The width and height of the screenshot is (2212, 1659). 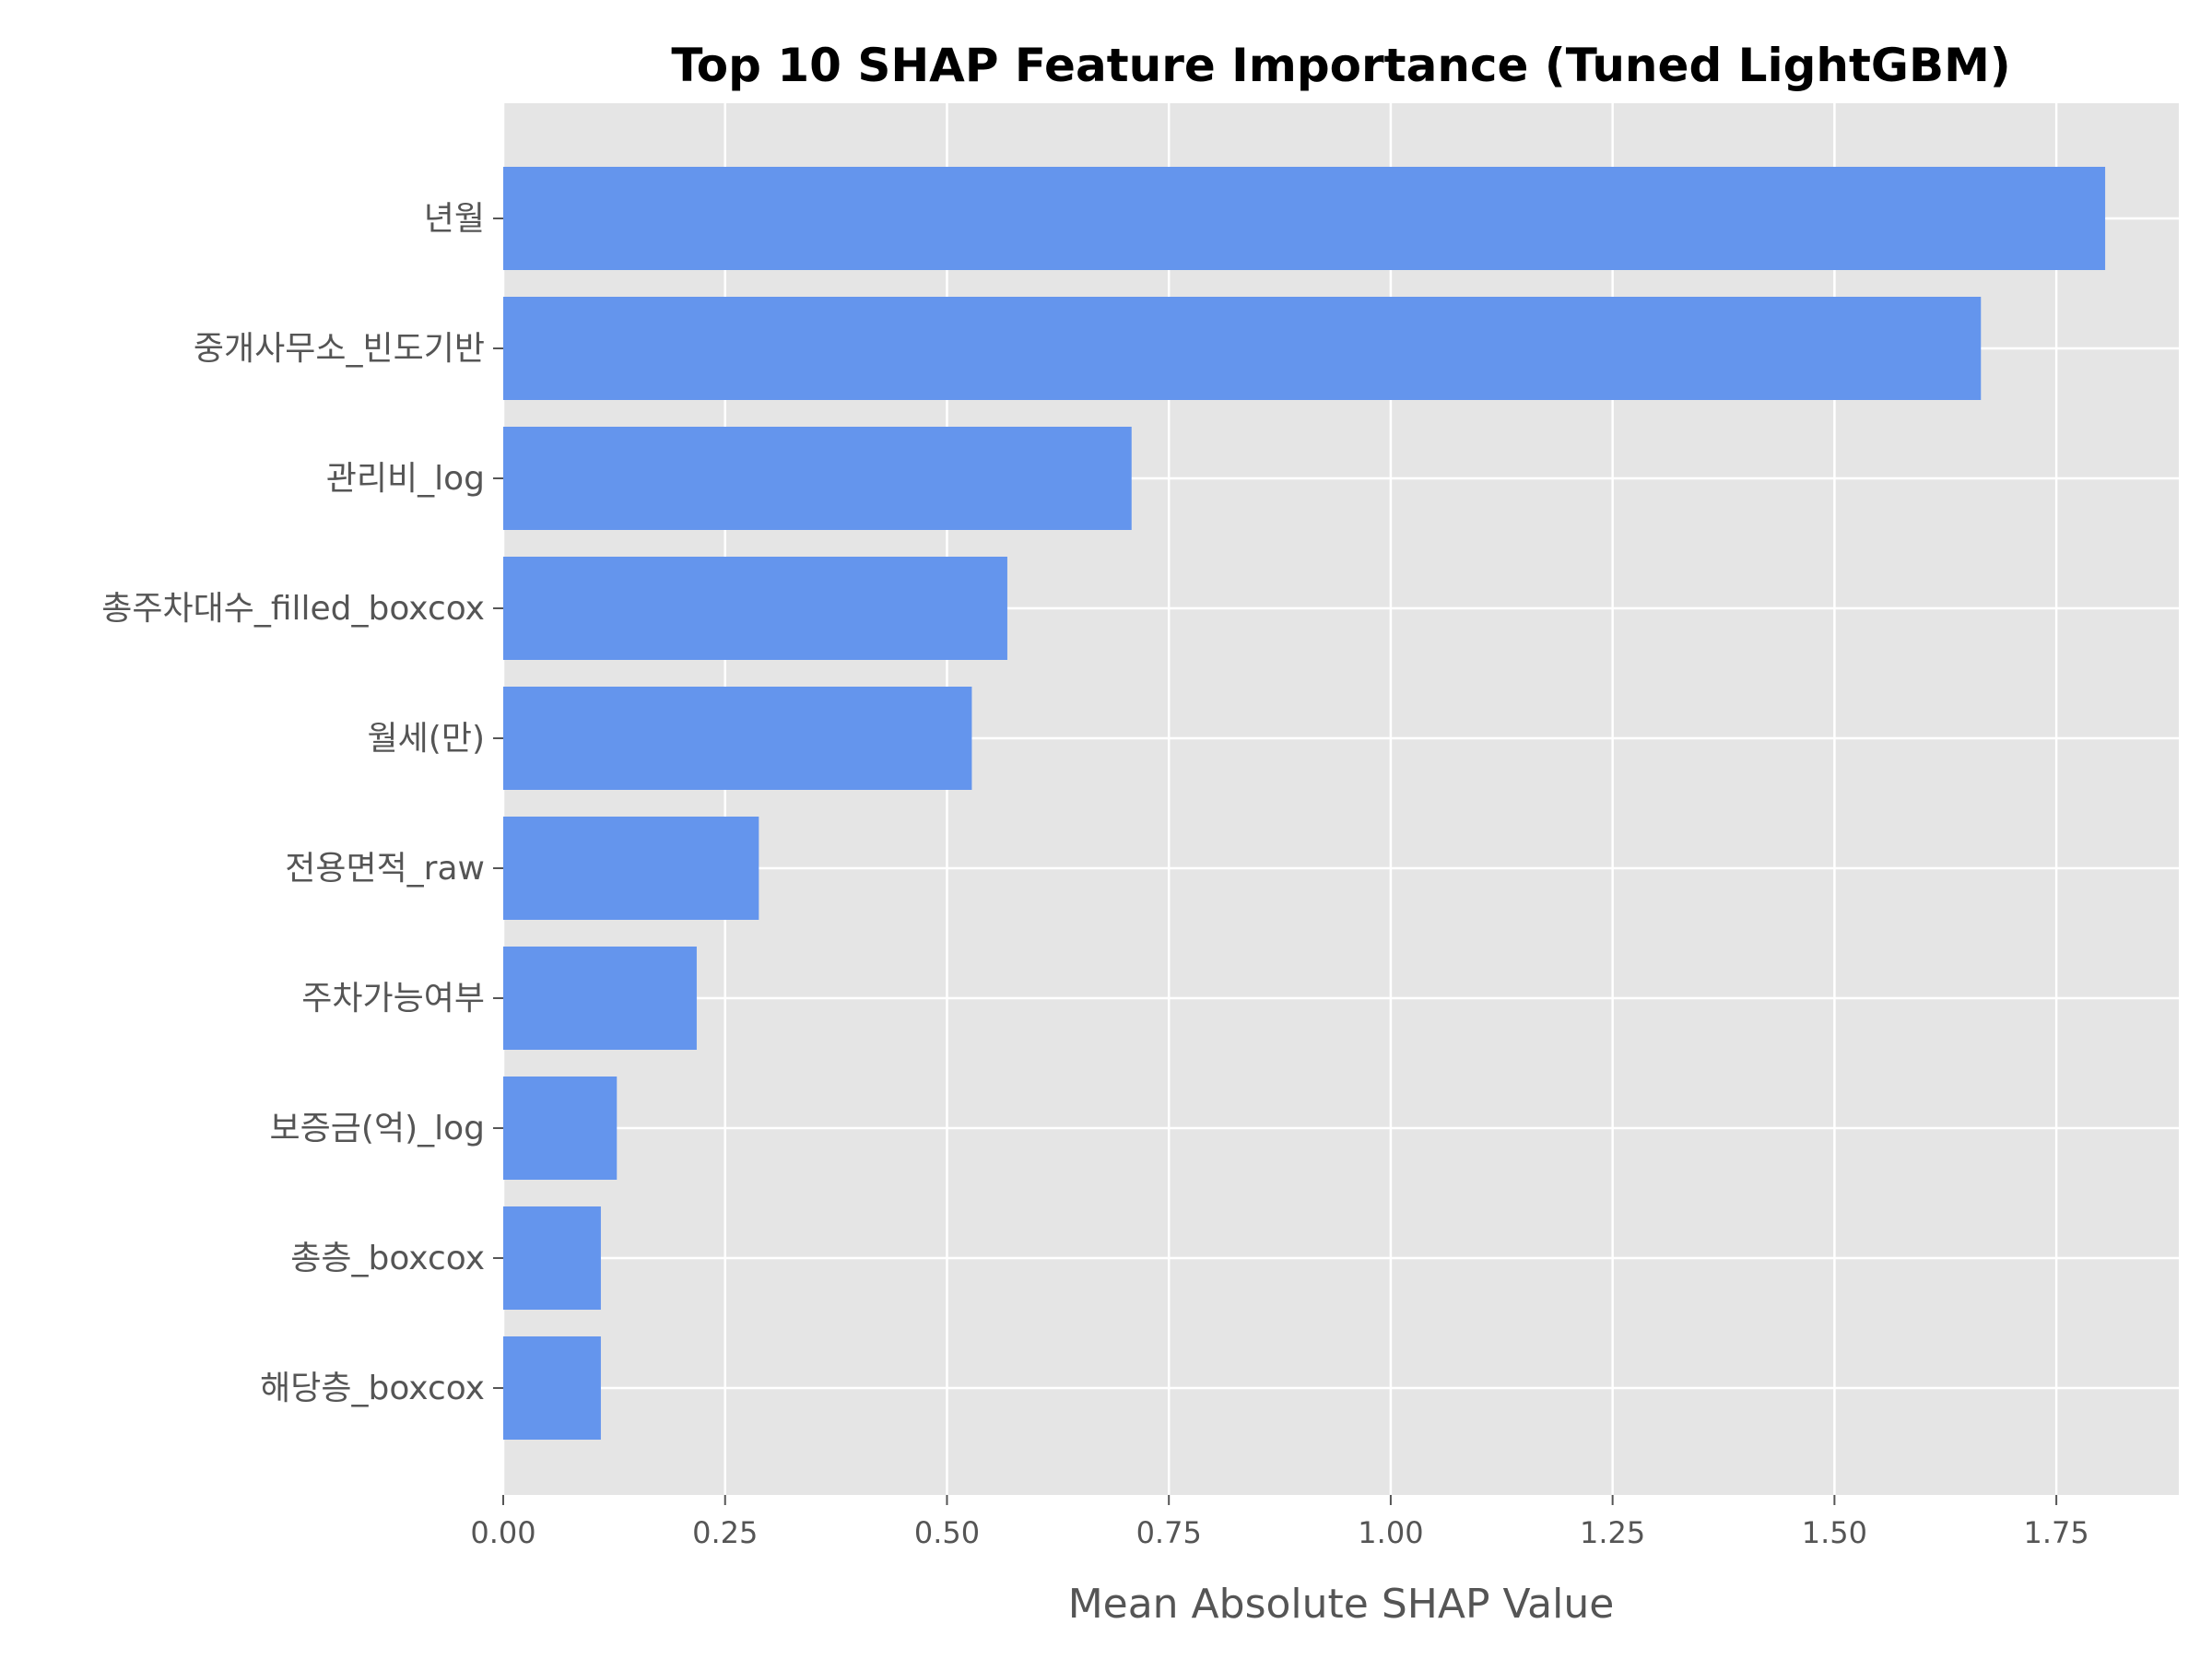 I want to click on y-category-label-7: 보증금(억)_log, so click(x=377, y=1128).